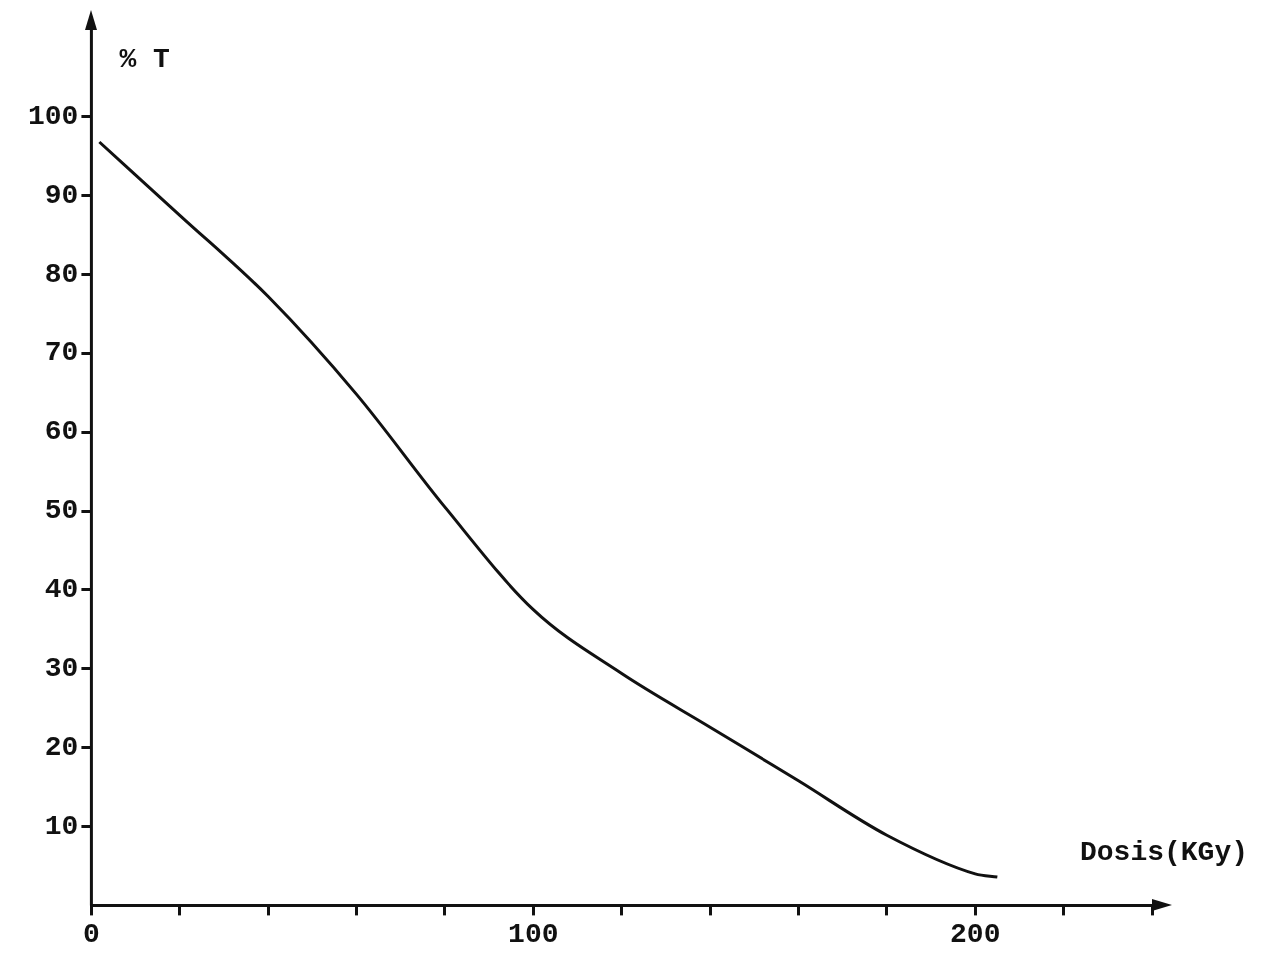 This screenshot has width=1262, height=965. Describe the element at coordinates (61, 353) in the screenshot. I see `y-tick-label: 70` at that location.